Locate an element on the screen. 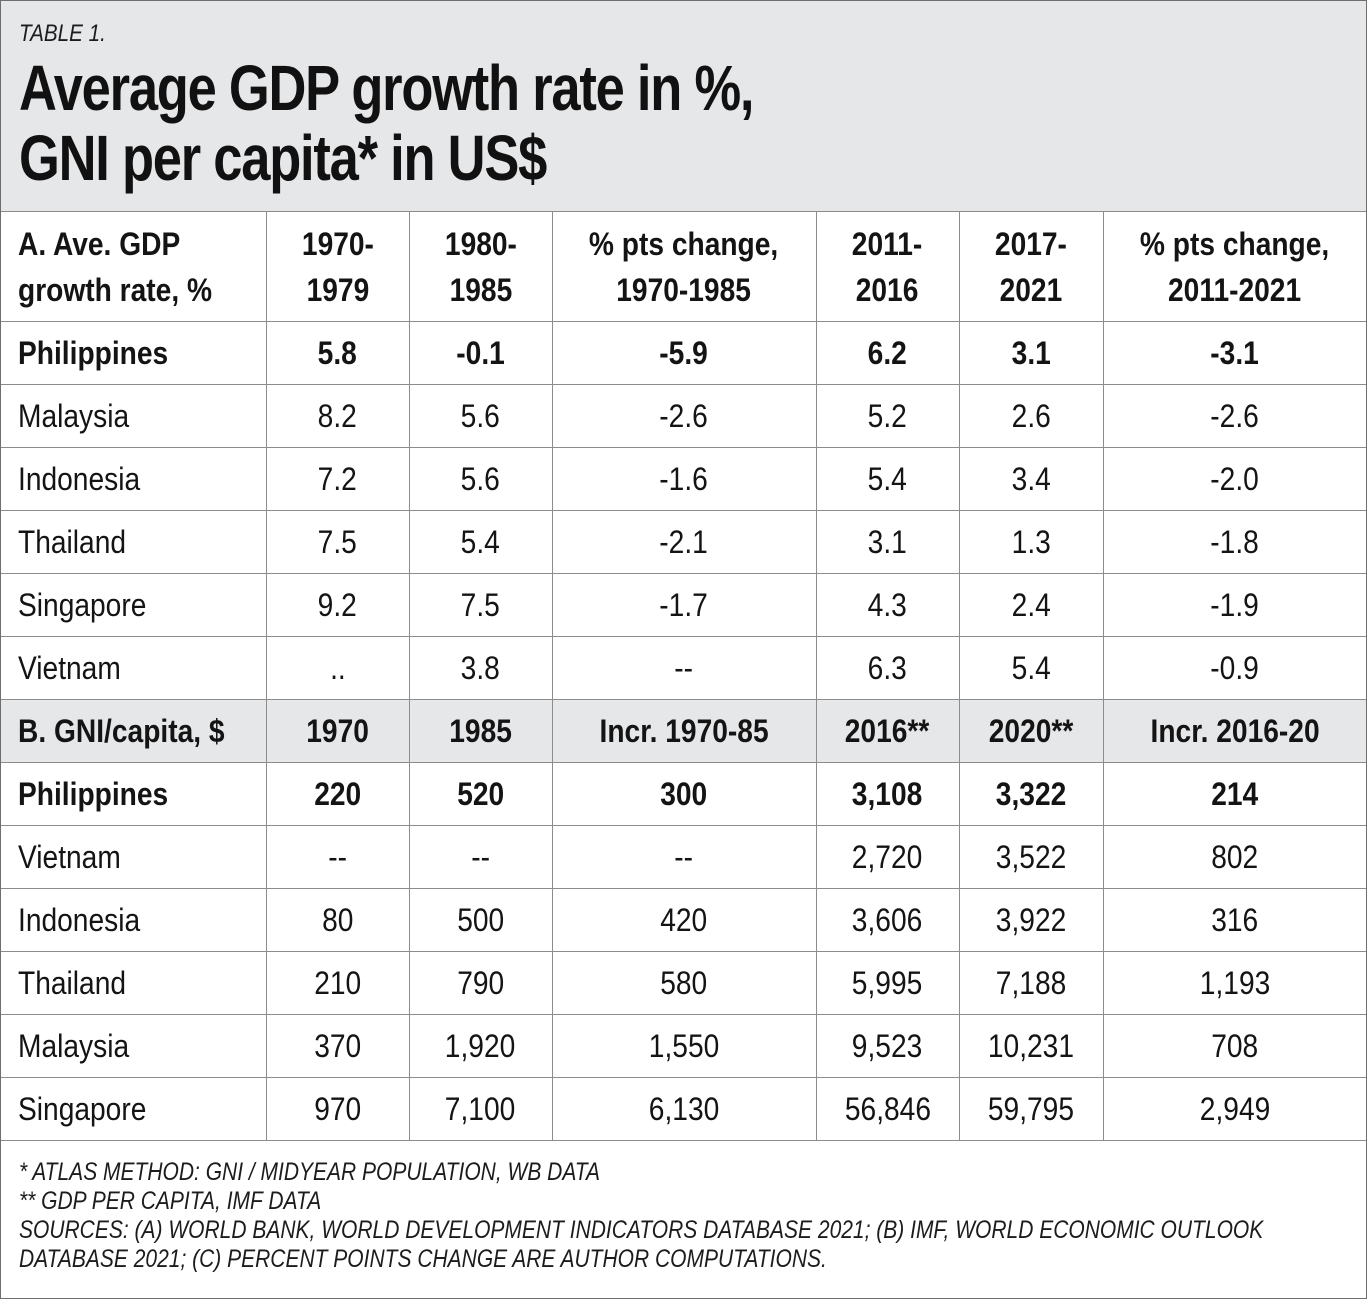 This screenshot has width=1367, height=1299. table-row: Malaysia 8.2 5.6 -2.6 5.2 2.6 -2.6 is located at coordinates (683, 416).